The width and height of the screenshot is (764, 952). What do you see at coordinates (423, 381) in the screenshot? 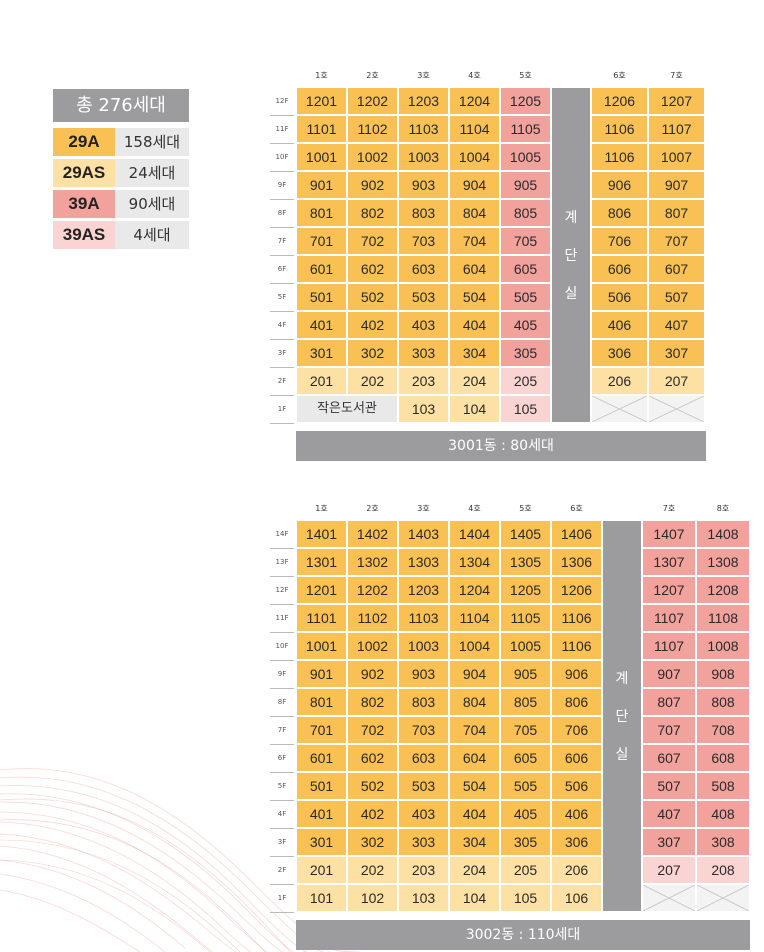
I see `unit-cell: 203` at bounding box center [423, 381].